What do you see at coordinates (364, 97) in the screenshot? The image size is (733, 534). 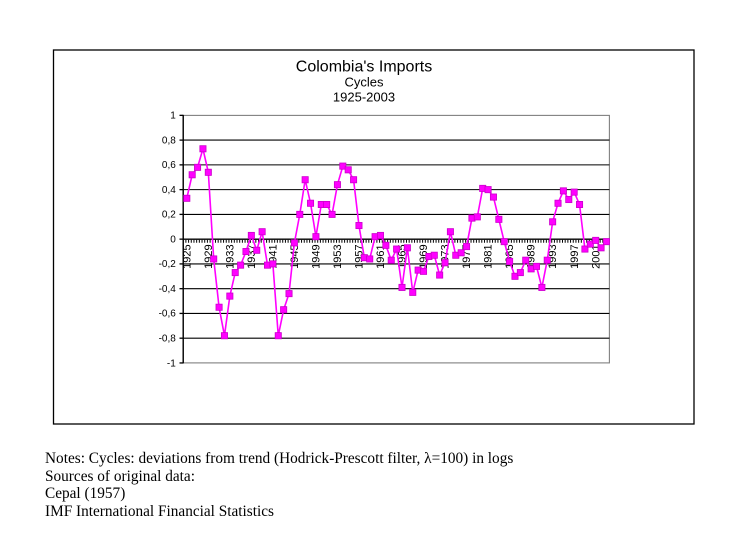 I see `svg-text: 1925-2003` at bounding box center [364, 97].